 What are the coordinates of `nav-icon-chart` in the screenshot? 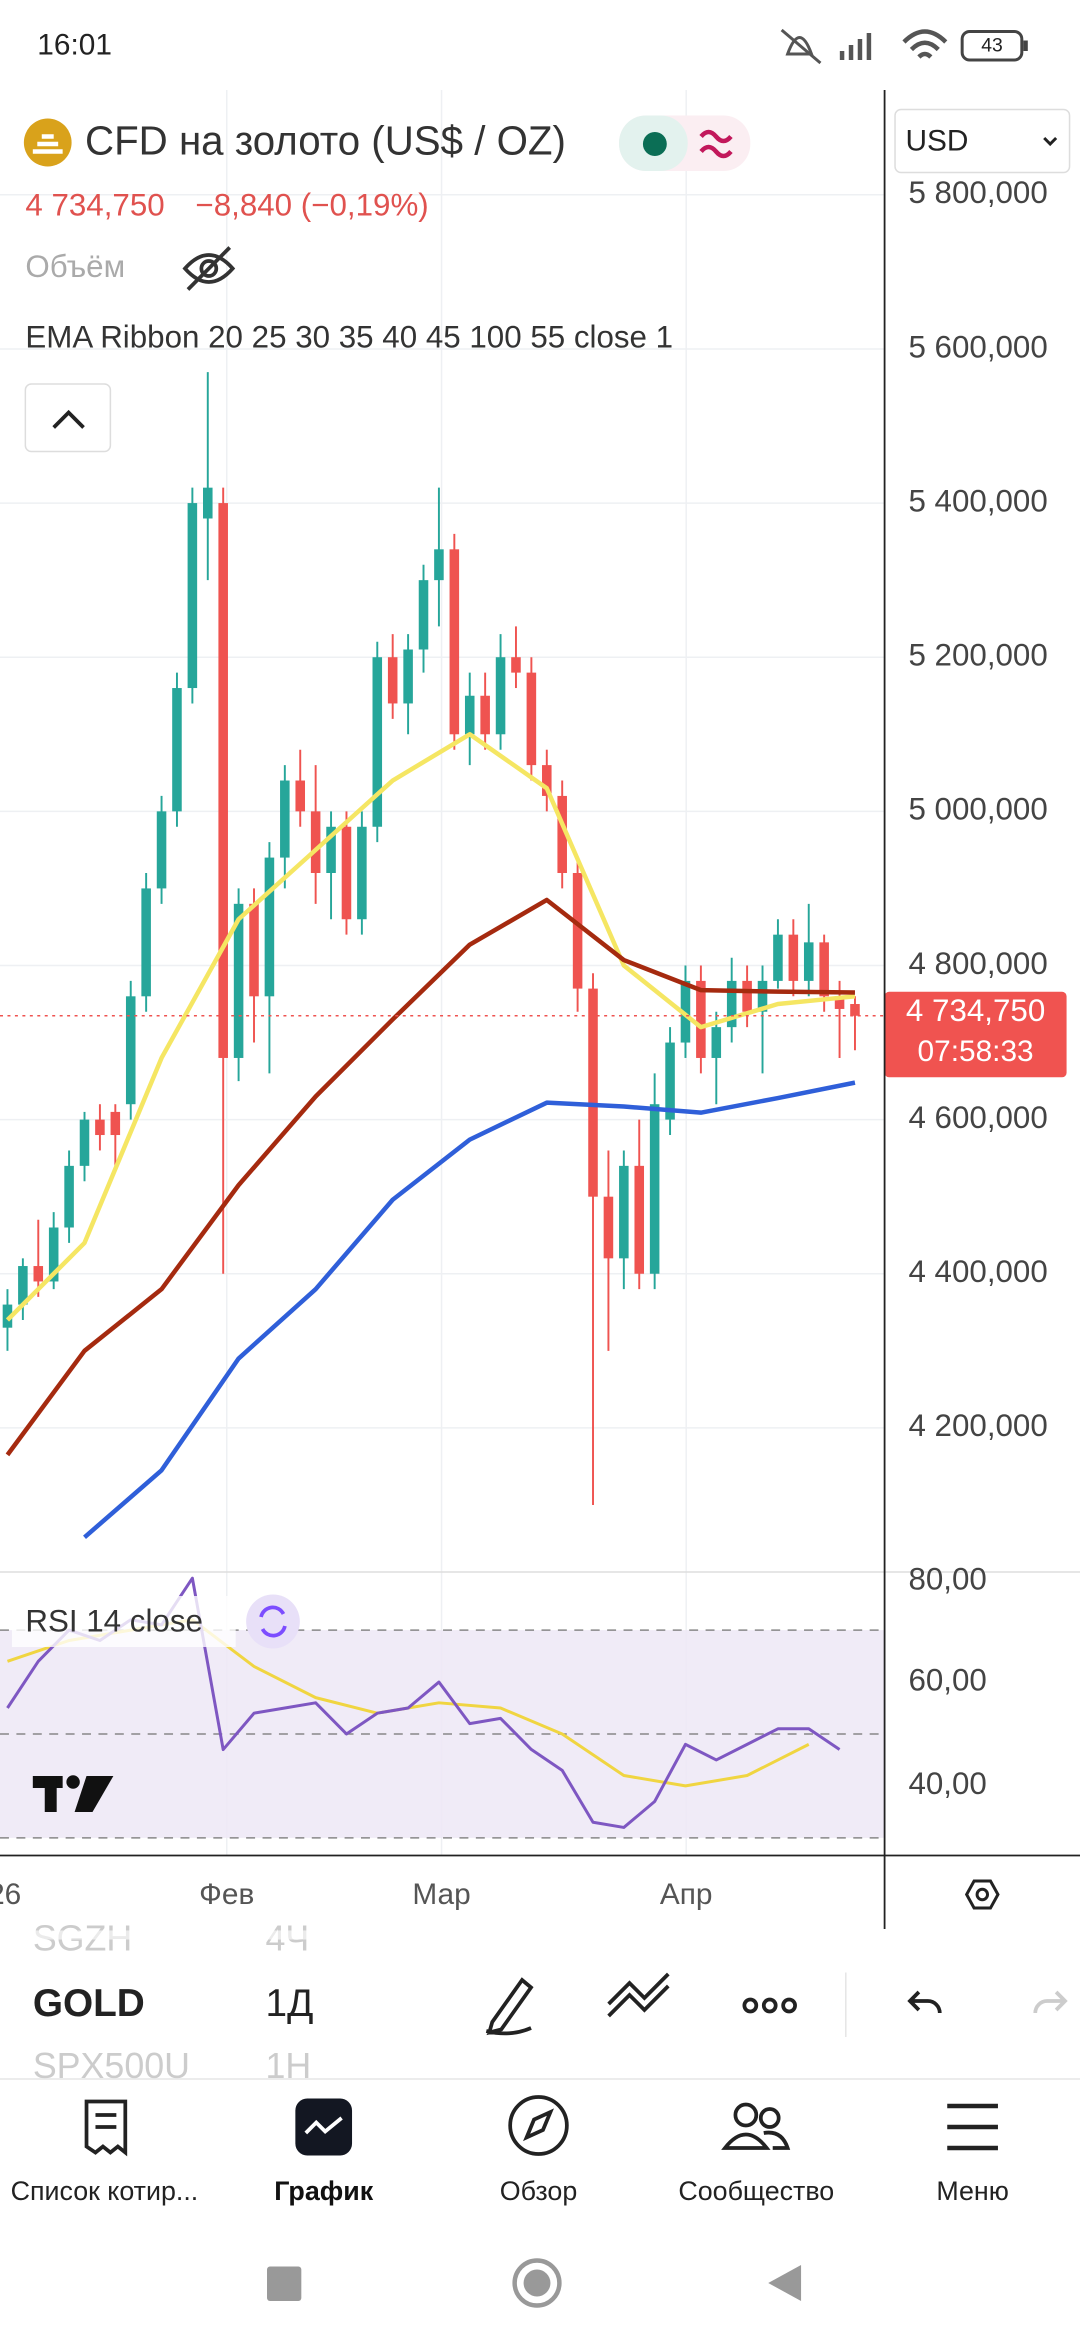 It's located at (324, 2127).